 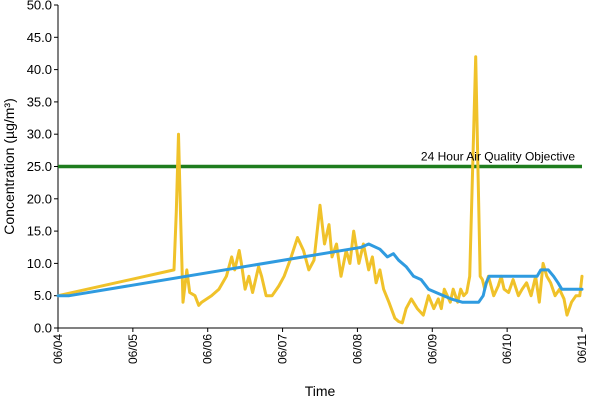 What do you see at coordinates (320, 346) in the screenshot?
I see `x-ticks: 06/04 06/05 06/06 06/07 06/08 06/09 06/10 06/11` at bounding box center [320, 346].